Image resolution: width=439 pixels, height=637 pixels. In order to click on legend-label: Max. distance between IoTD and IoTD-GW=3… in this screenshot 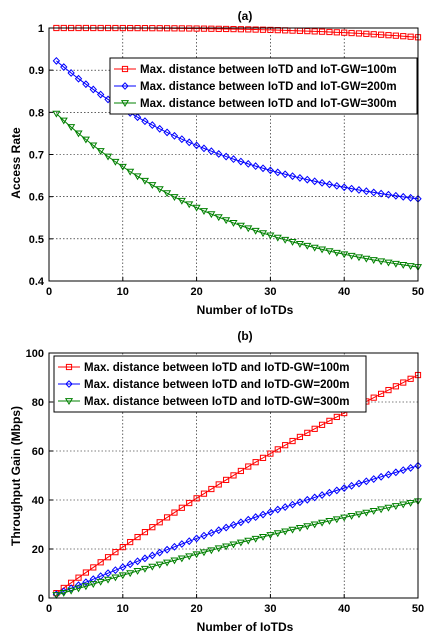, I will do `click(217, 402)`.